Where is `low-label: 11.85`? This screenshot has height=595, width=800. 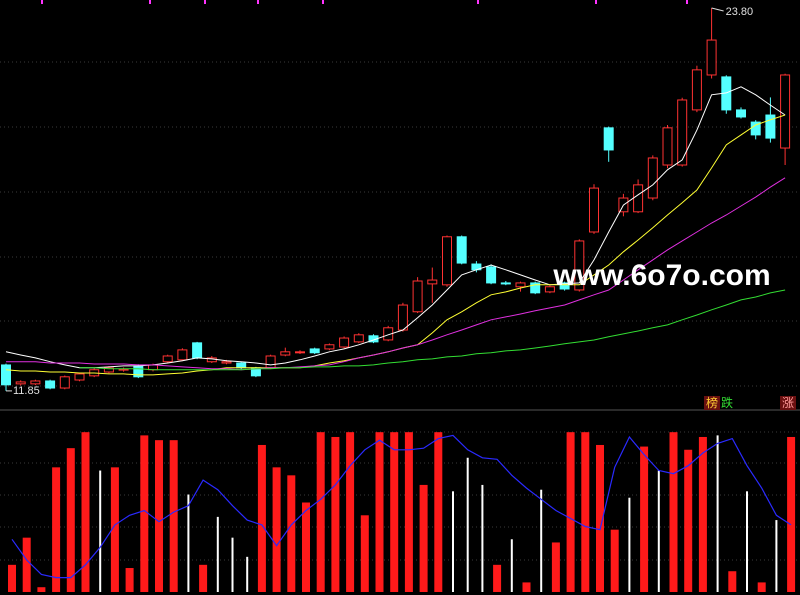 low-label: 11.85 is located at coordinates (26, 391).